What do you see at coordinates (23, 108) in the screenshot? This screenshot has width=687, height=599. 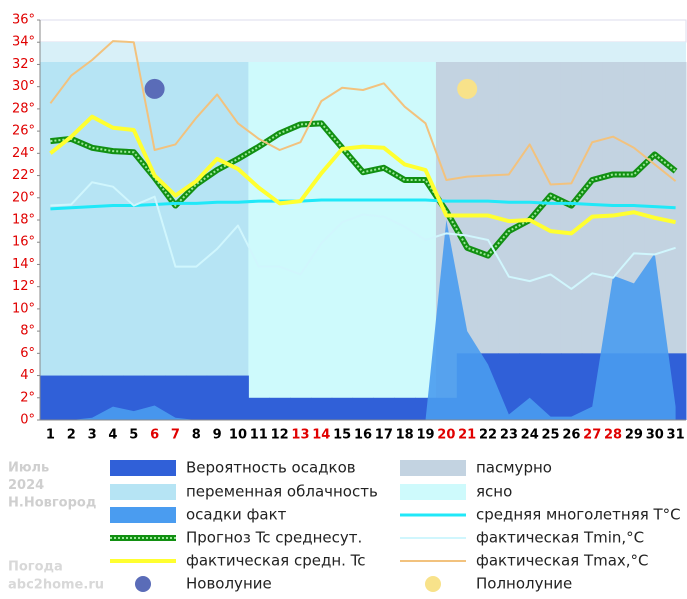 I see `y-tick-label: 28°` at bounding box center [23, 108].